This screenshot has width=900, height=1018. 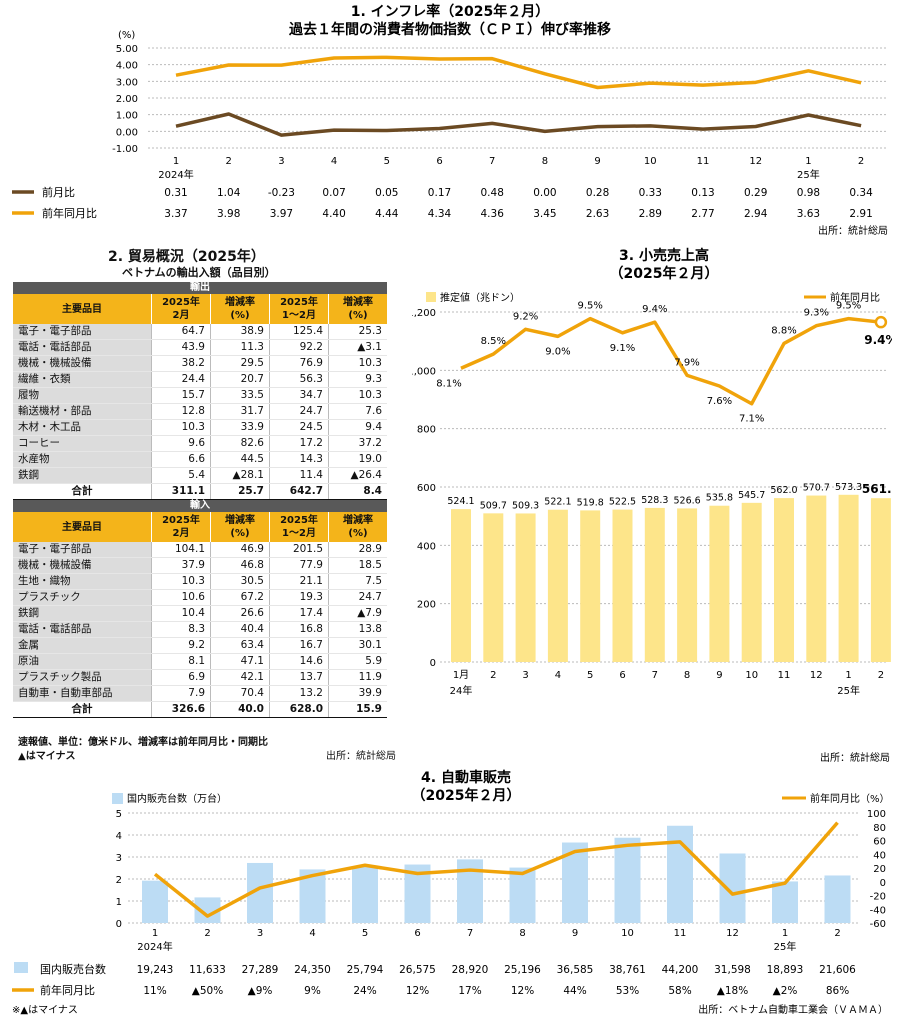 I want to click on auto-ytick-label: 0, so click(x=119, y=924).